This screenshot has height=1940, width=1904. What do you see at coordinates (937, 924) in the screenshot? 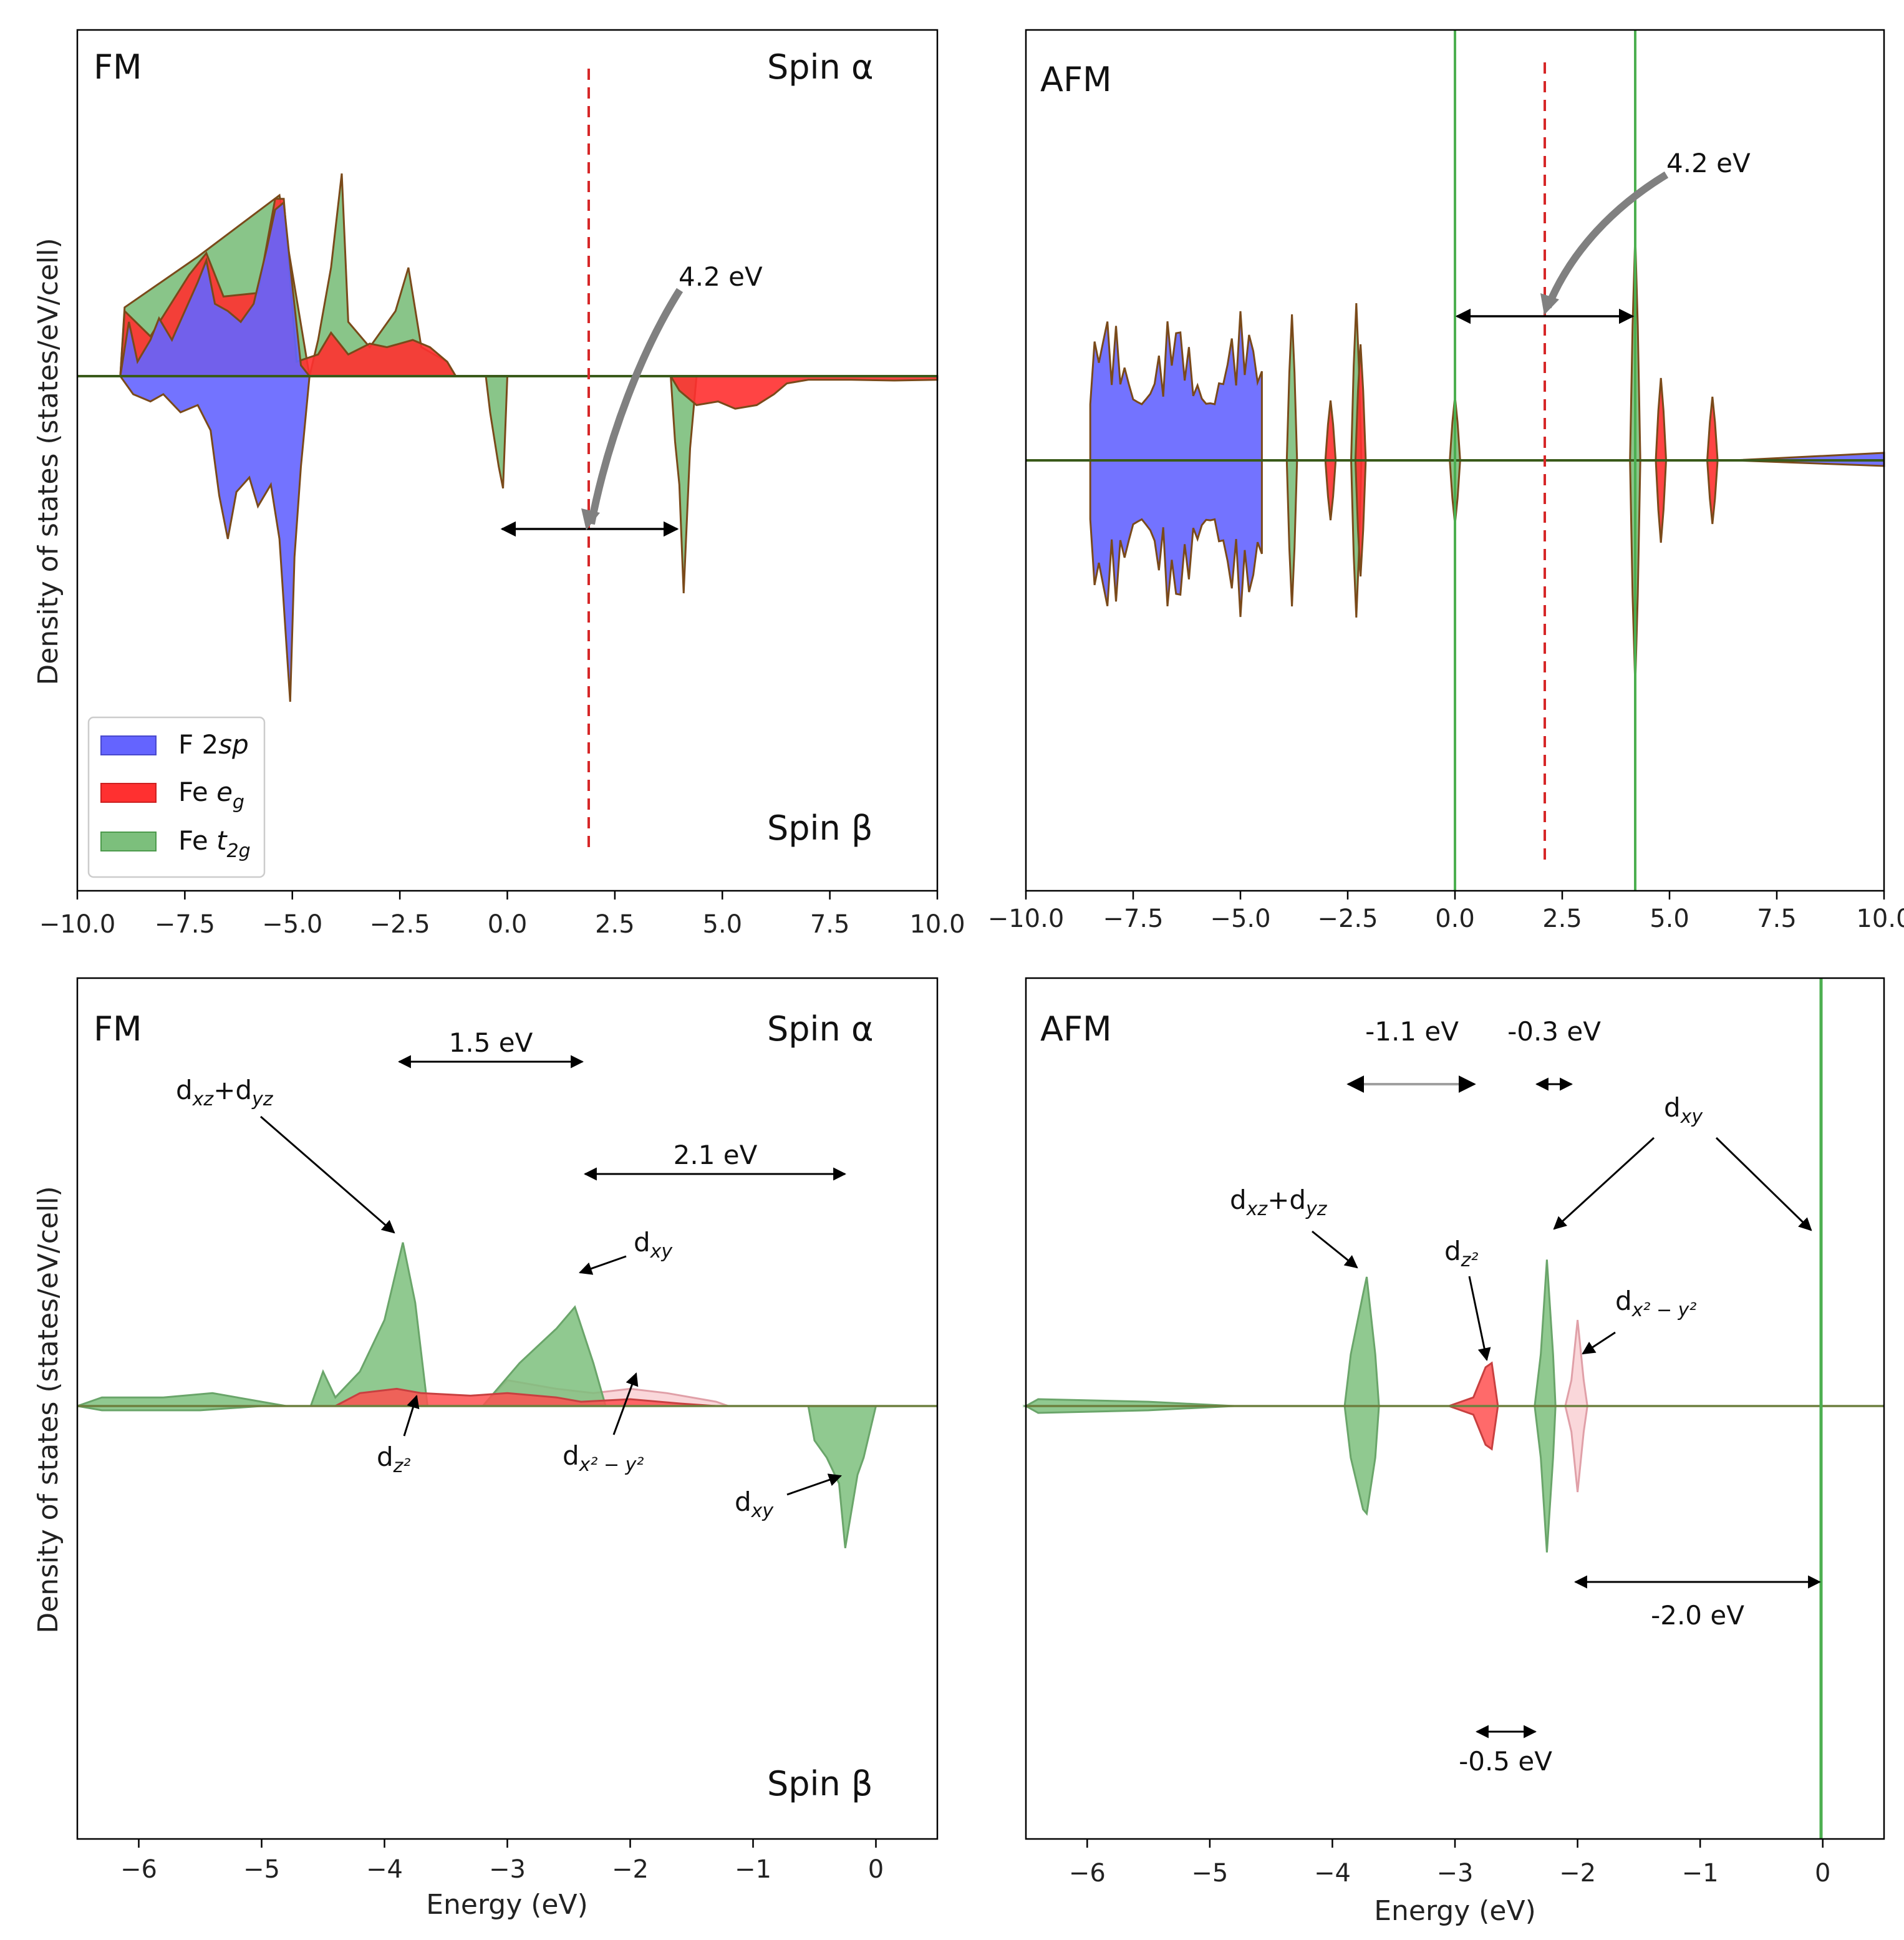
I see `p1-xtick-label: 10.0` at bounding box center [937, 924].